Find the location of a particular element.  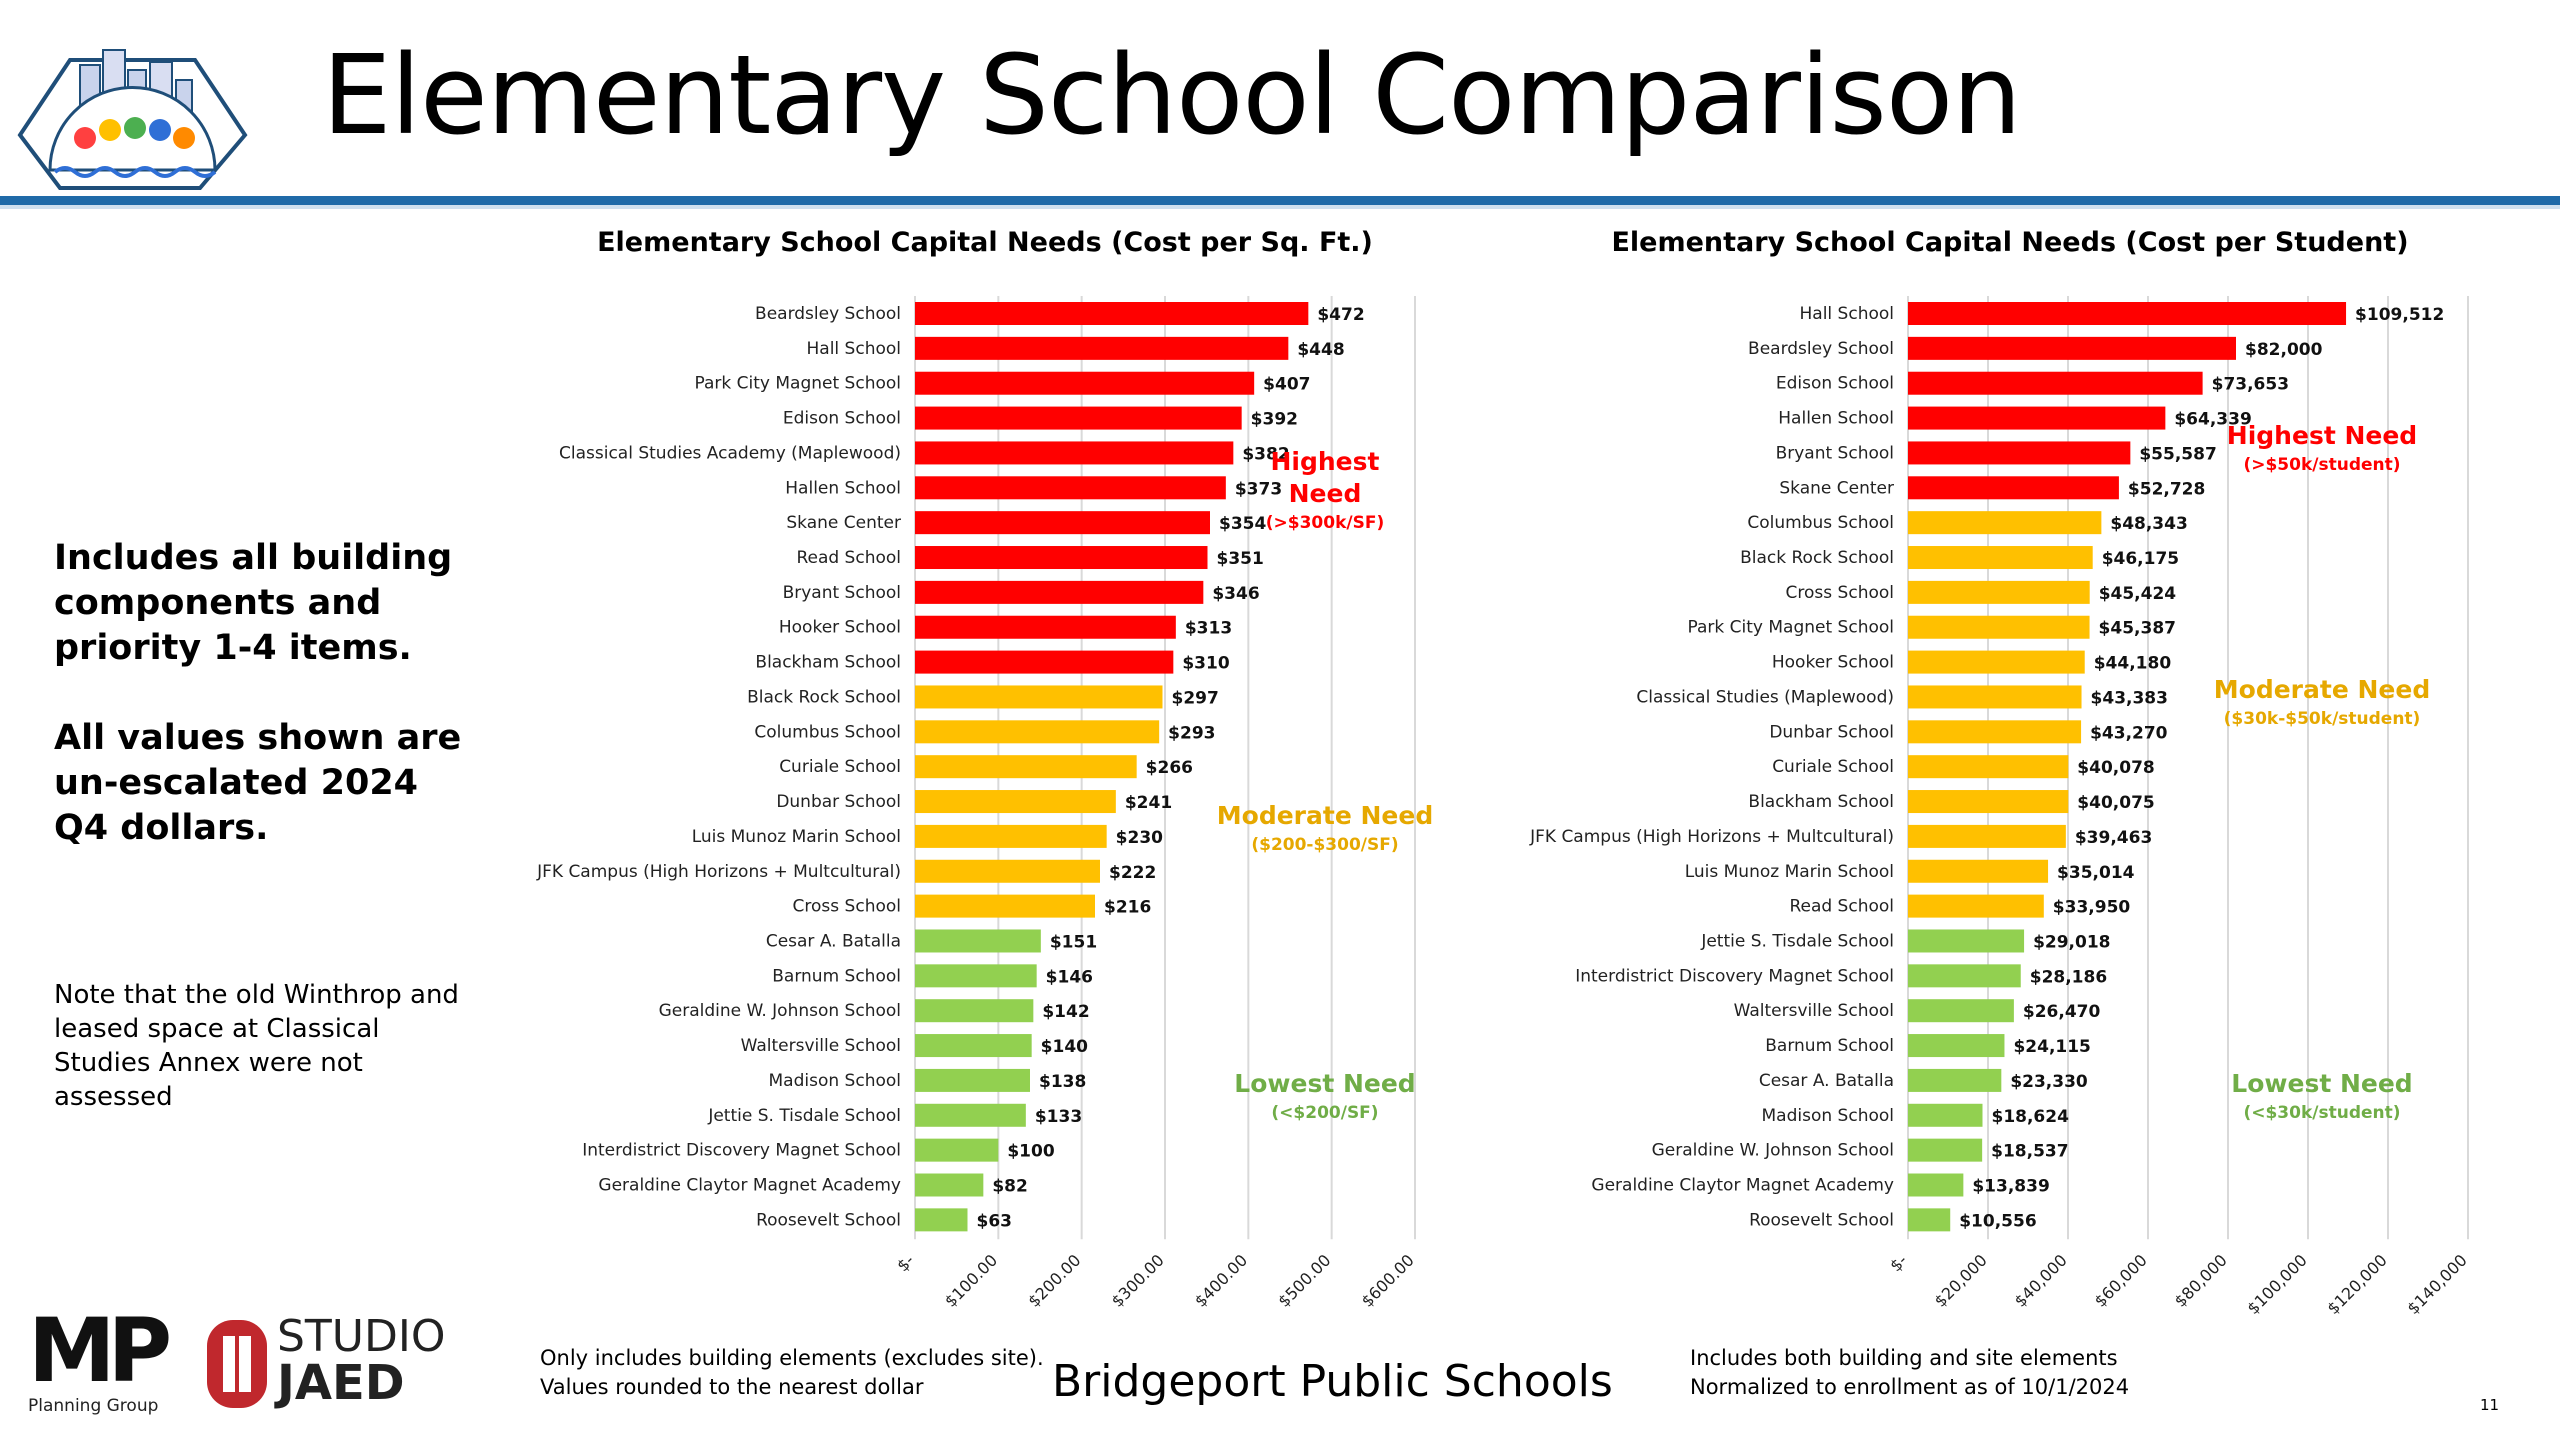

tick-label: $100.00 is located at coordinates (971, 1281).